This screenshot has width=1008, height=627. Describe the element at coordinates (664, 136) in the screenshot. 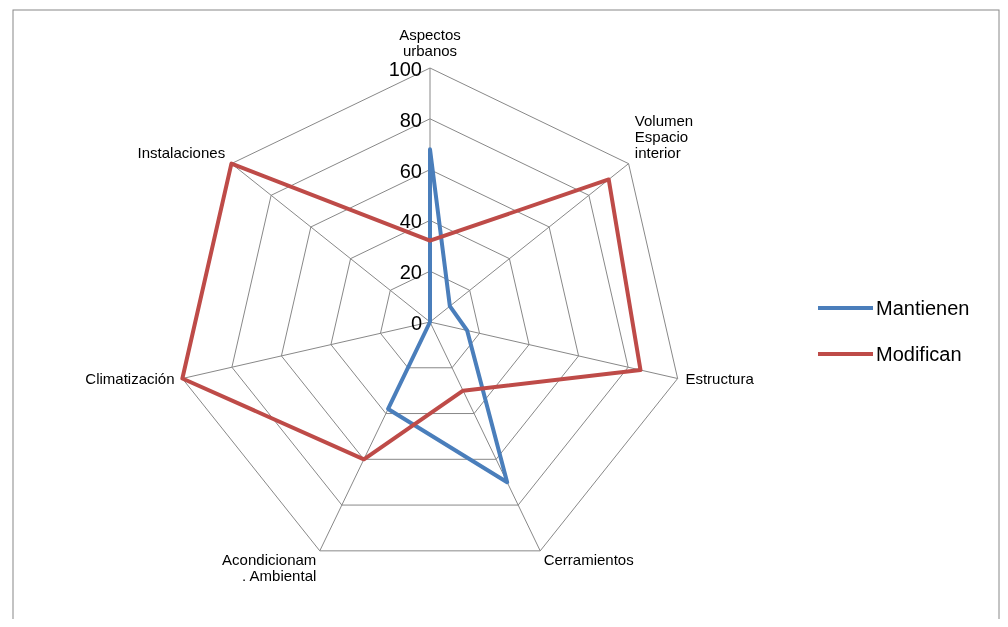

I see `spoke-label: Volumen Espacio interior` at that location.